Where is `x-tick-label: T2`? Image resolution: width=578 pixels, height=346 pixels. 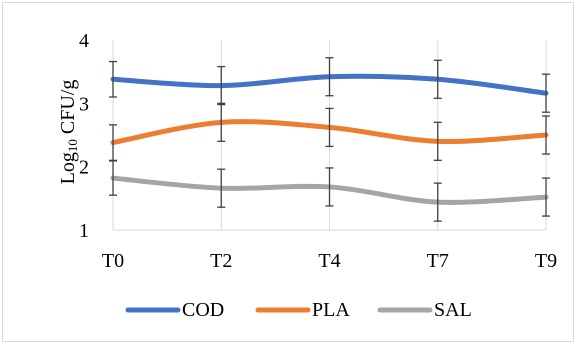
x-tick-label: T2 is located at coordinates (221, 261).